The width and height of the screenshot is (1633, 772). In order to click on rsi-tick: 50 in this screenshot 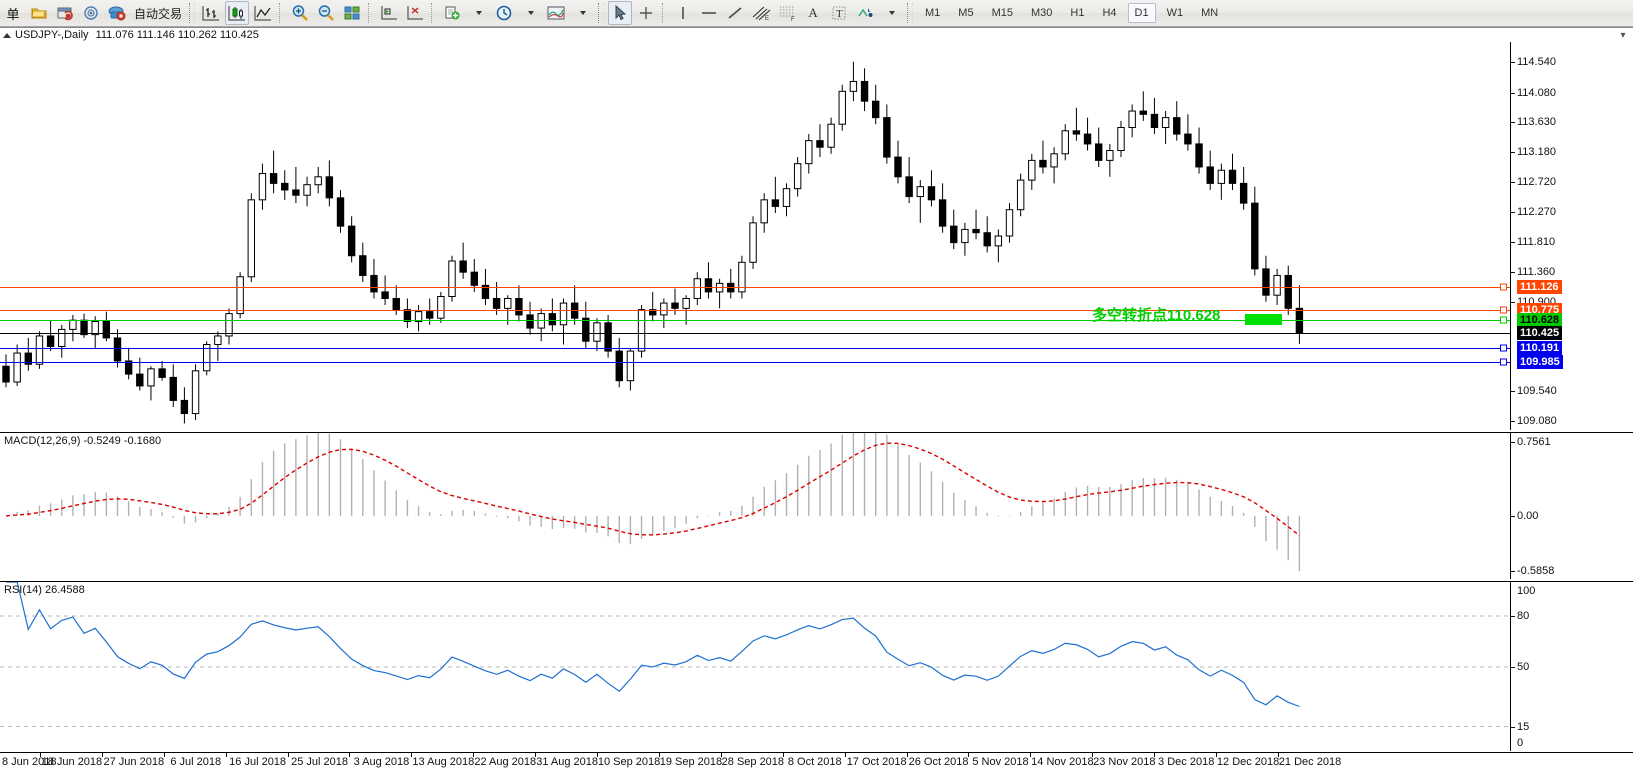, I will do `click(1520, 667)`.